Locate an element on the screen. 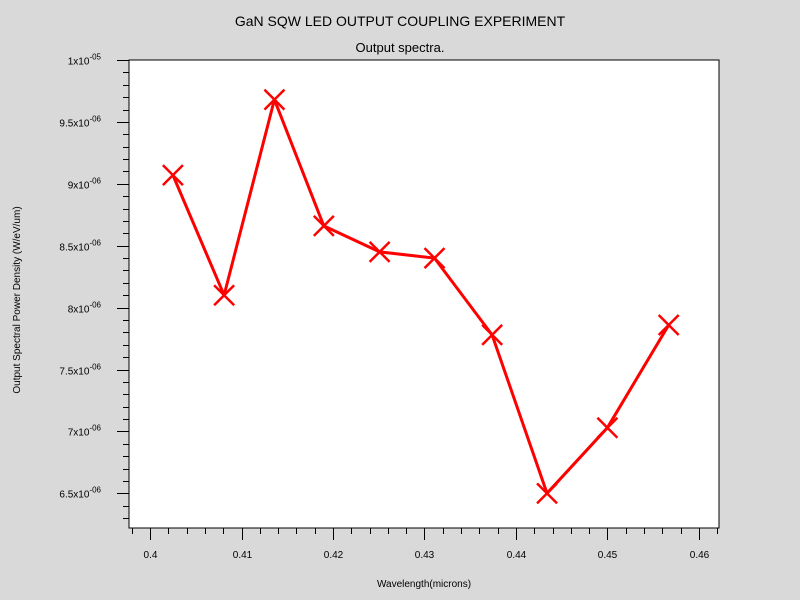 Image resolution: width=800 pixels, height=600 pixels. y-tick-label: 7.5x10-06 is located at coordinates (80, 370).